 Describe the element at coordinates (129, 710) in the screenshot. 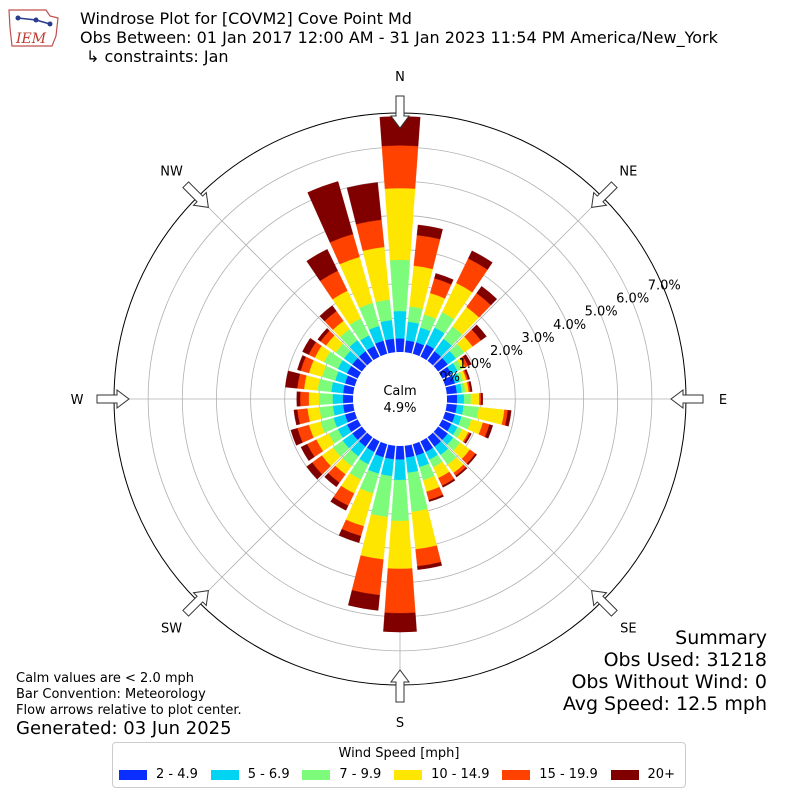

I see `flow-note: Flow arrows relative to plot center.` at that location.